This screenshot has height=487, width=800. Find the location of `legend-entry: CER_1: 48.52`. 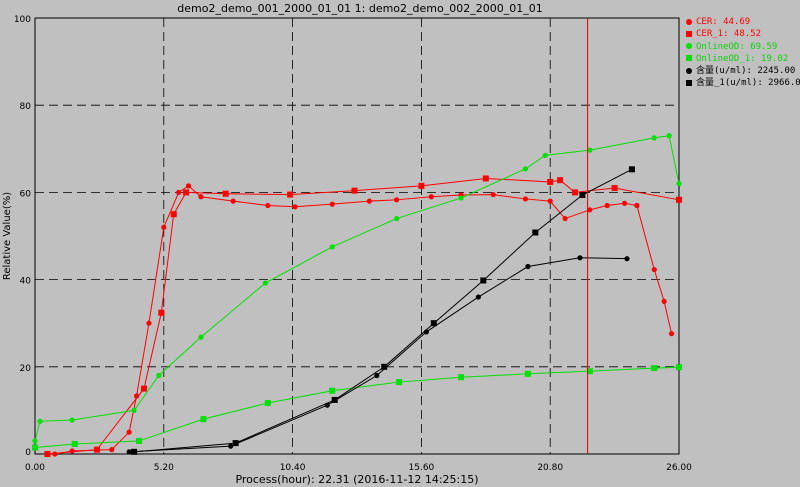

legend-entry: CER_1: 48.52 is located at coordinates (743, 34).